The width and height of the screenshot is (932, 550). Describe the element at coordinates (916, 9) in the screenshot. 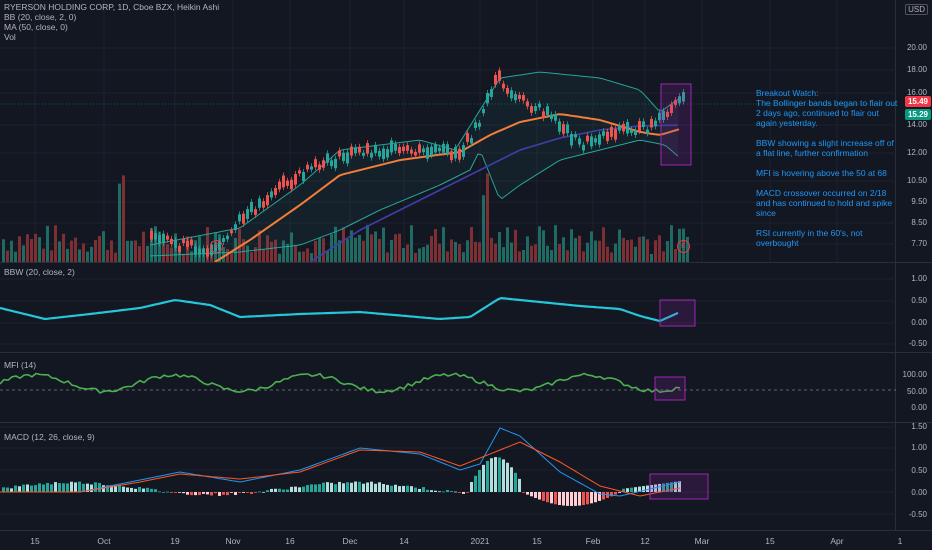

I see `currency-label: USD` at that location.